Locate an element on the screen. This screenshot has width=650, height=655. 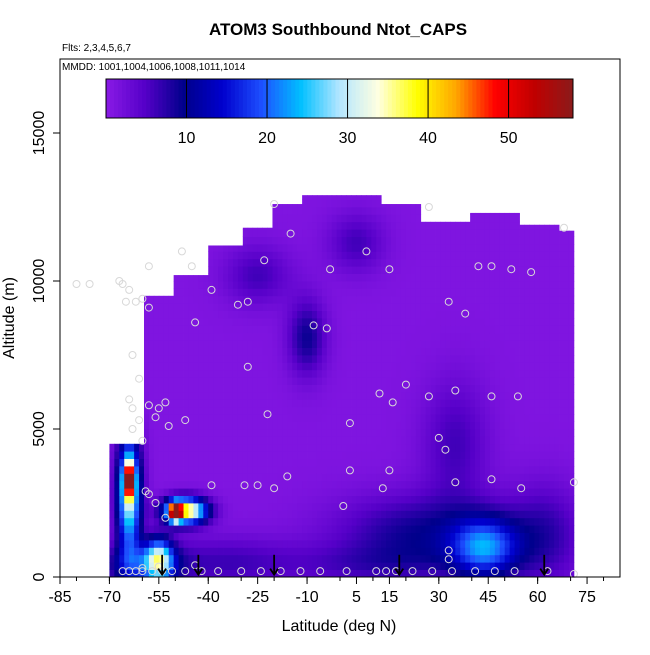
x-tick-label: 5 is located at coordinates (356, 597).